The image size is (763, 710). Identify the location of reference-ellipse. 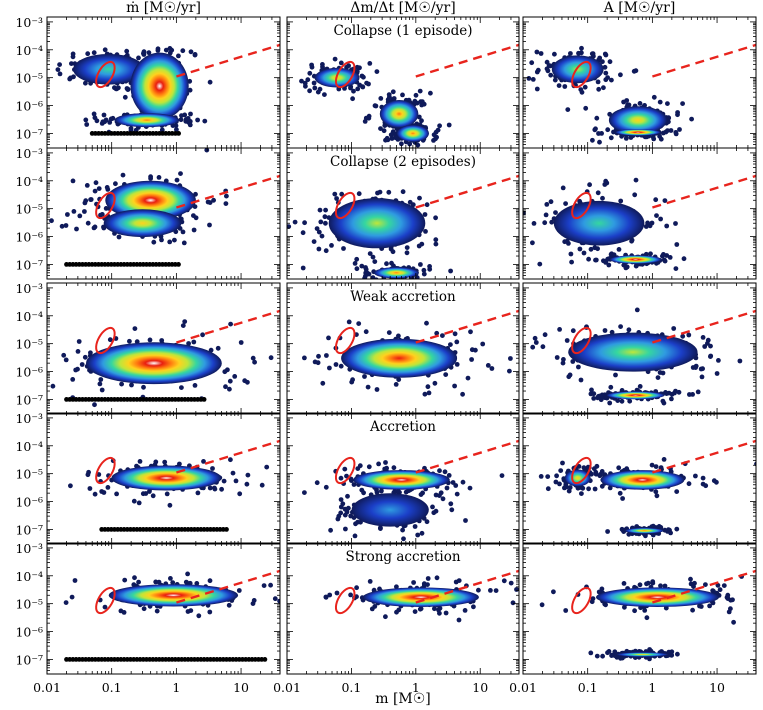
(345, 74).